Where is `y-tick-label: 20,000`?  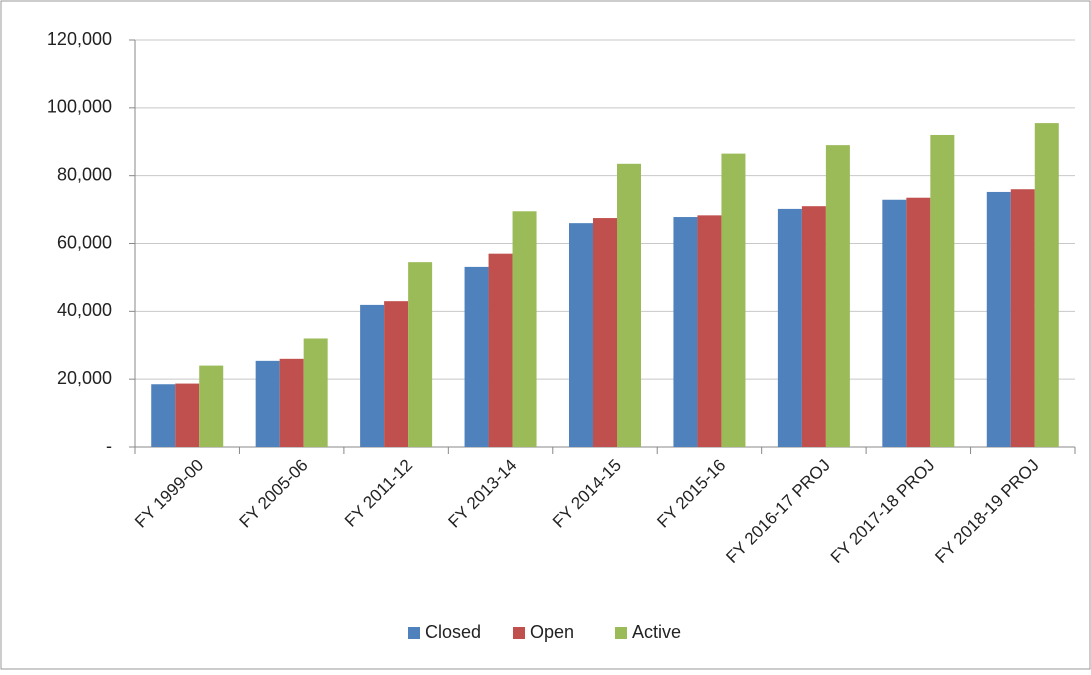
y-tick-label: 20,000 is located at coordinates (84, 378).